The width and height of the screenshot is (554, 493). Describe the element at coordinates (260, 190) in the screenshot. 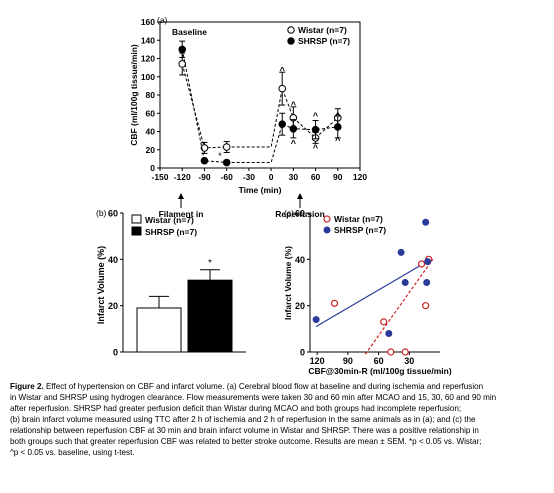

I see `panel-a-x-axis-label: Time (min)` at that location.